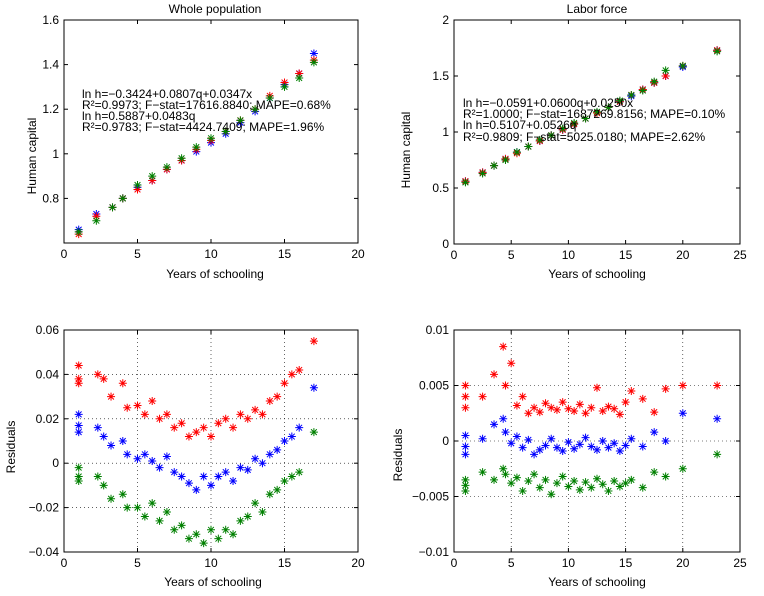 The height and width of the screenshot is (596, 764). Describe the element at coordinates (55, 154) in the screenshot. I see `y-tick-label: 1` at that location.